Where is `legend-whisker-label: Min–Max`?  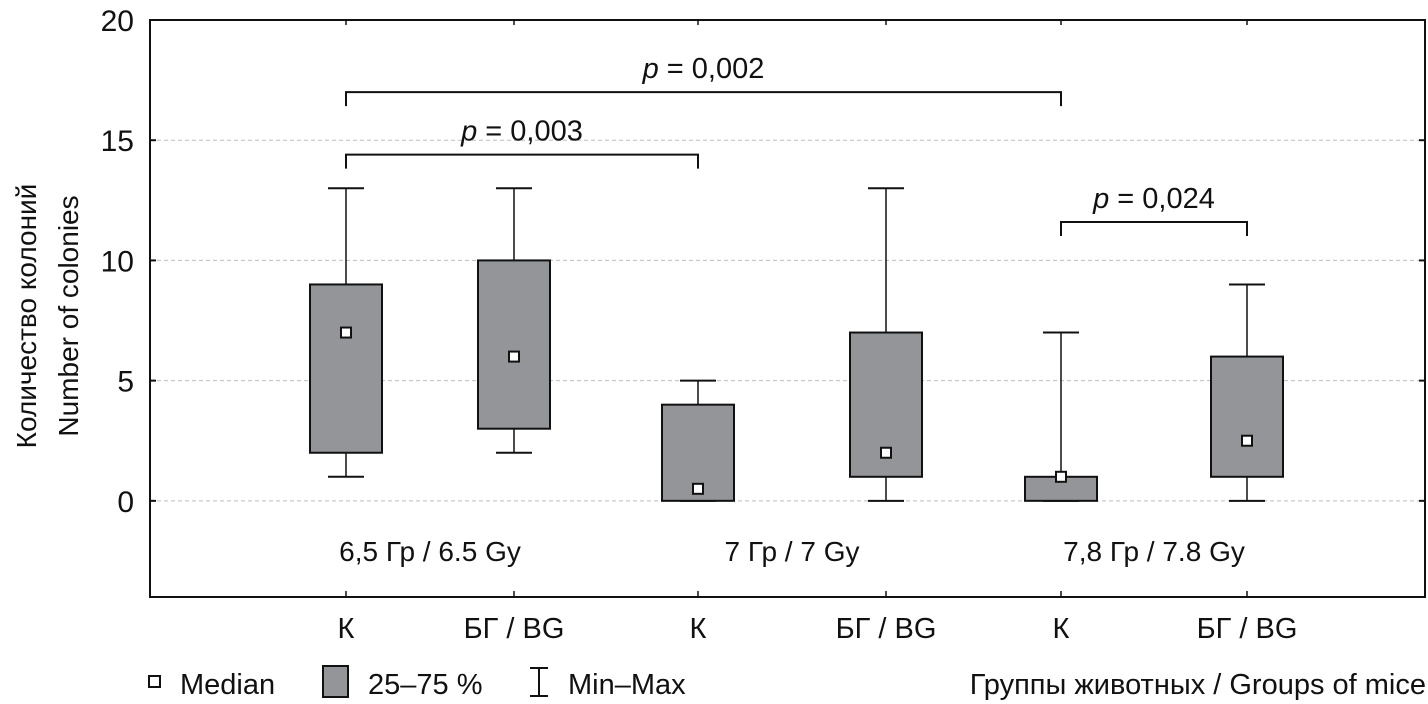 legend-whisker-label: Min–Max is located at coordinates (627, 685).